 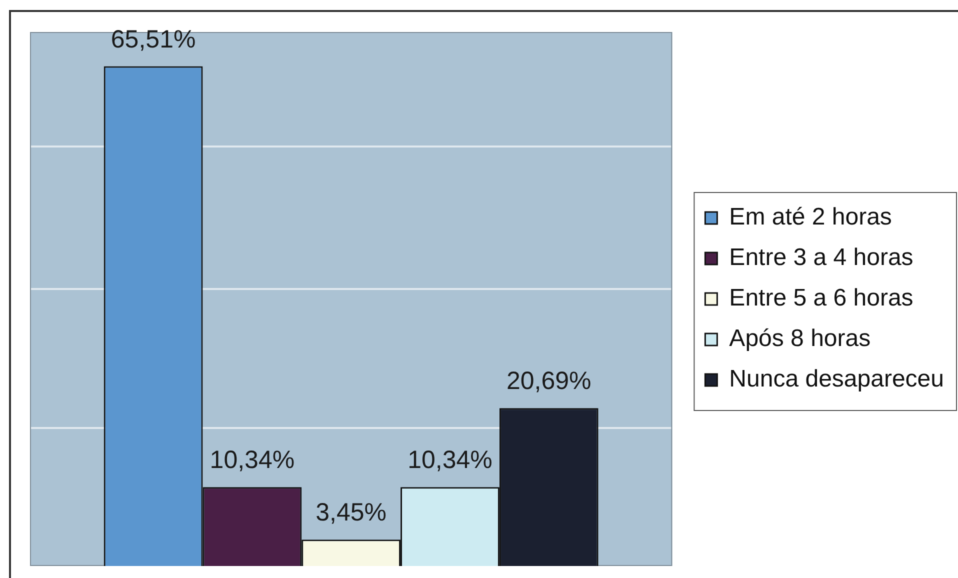 I want to click on data-label: 20,69%, so click(x=549, y=381).